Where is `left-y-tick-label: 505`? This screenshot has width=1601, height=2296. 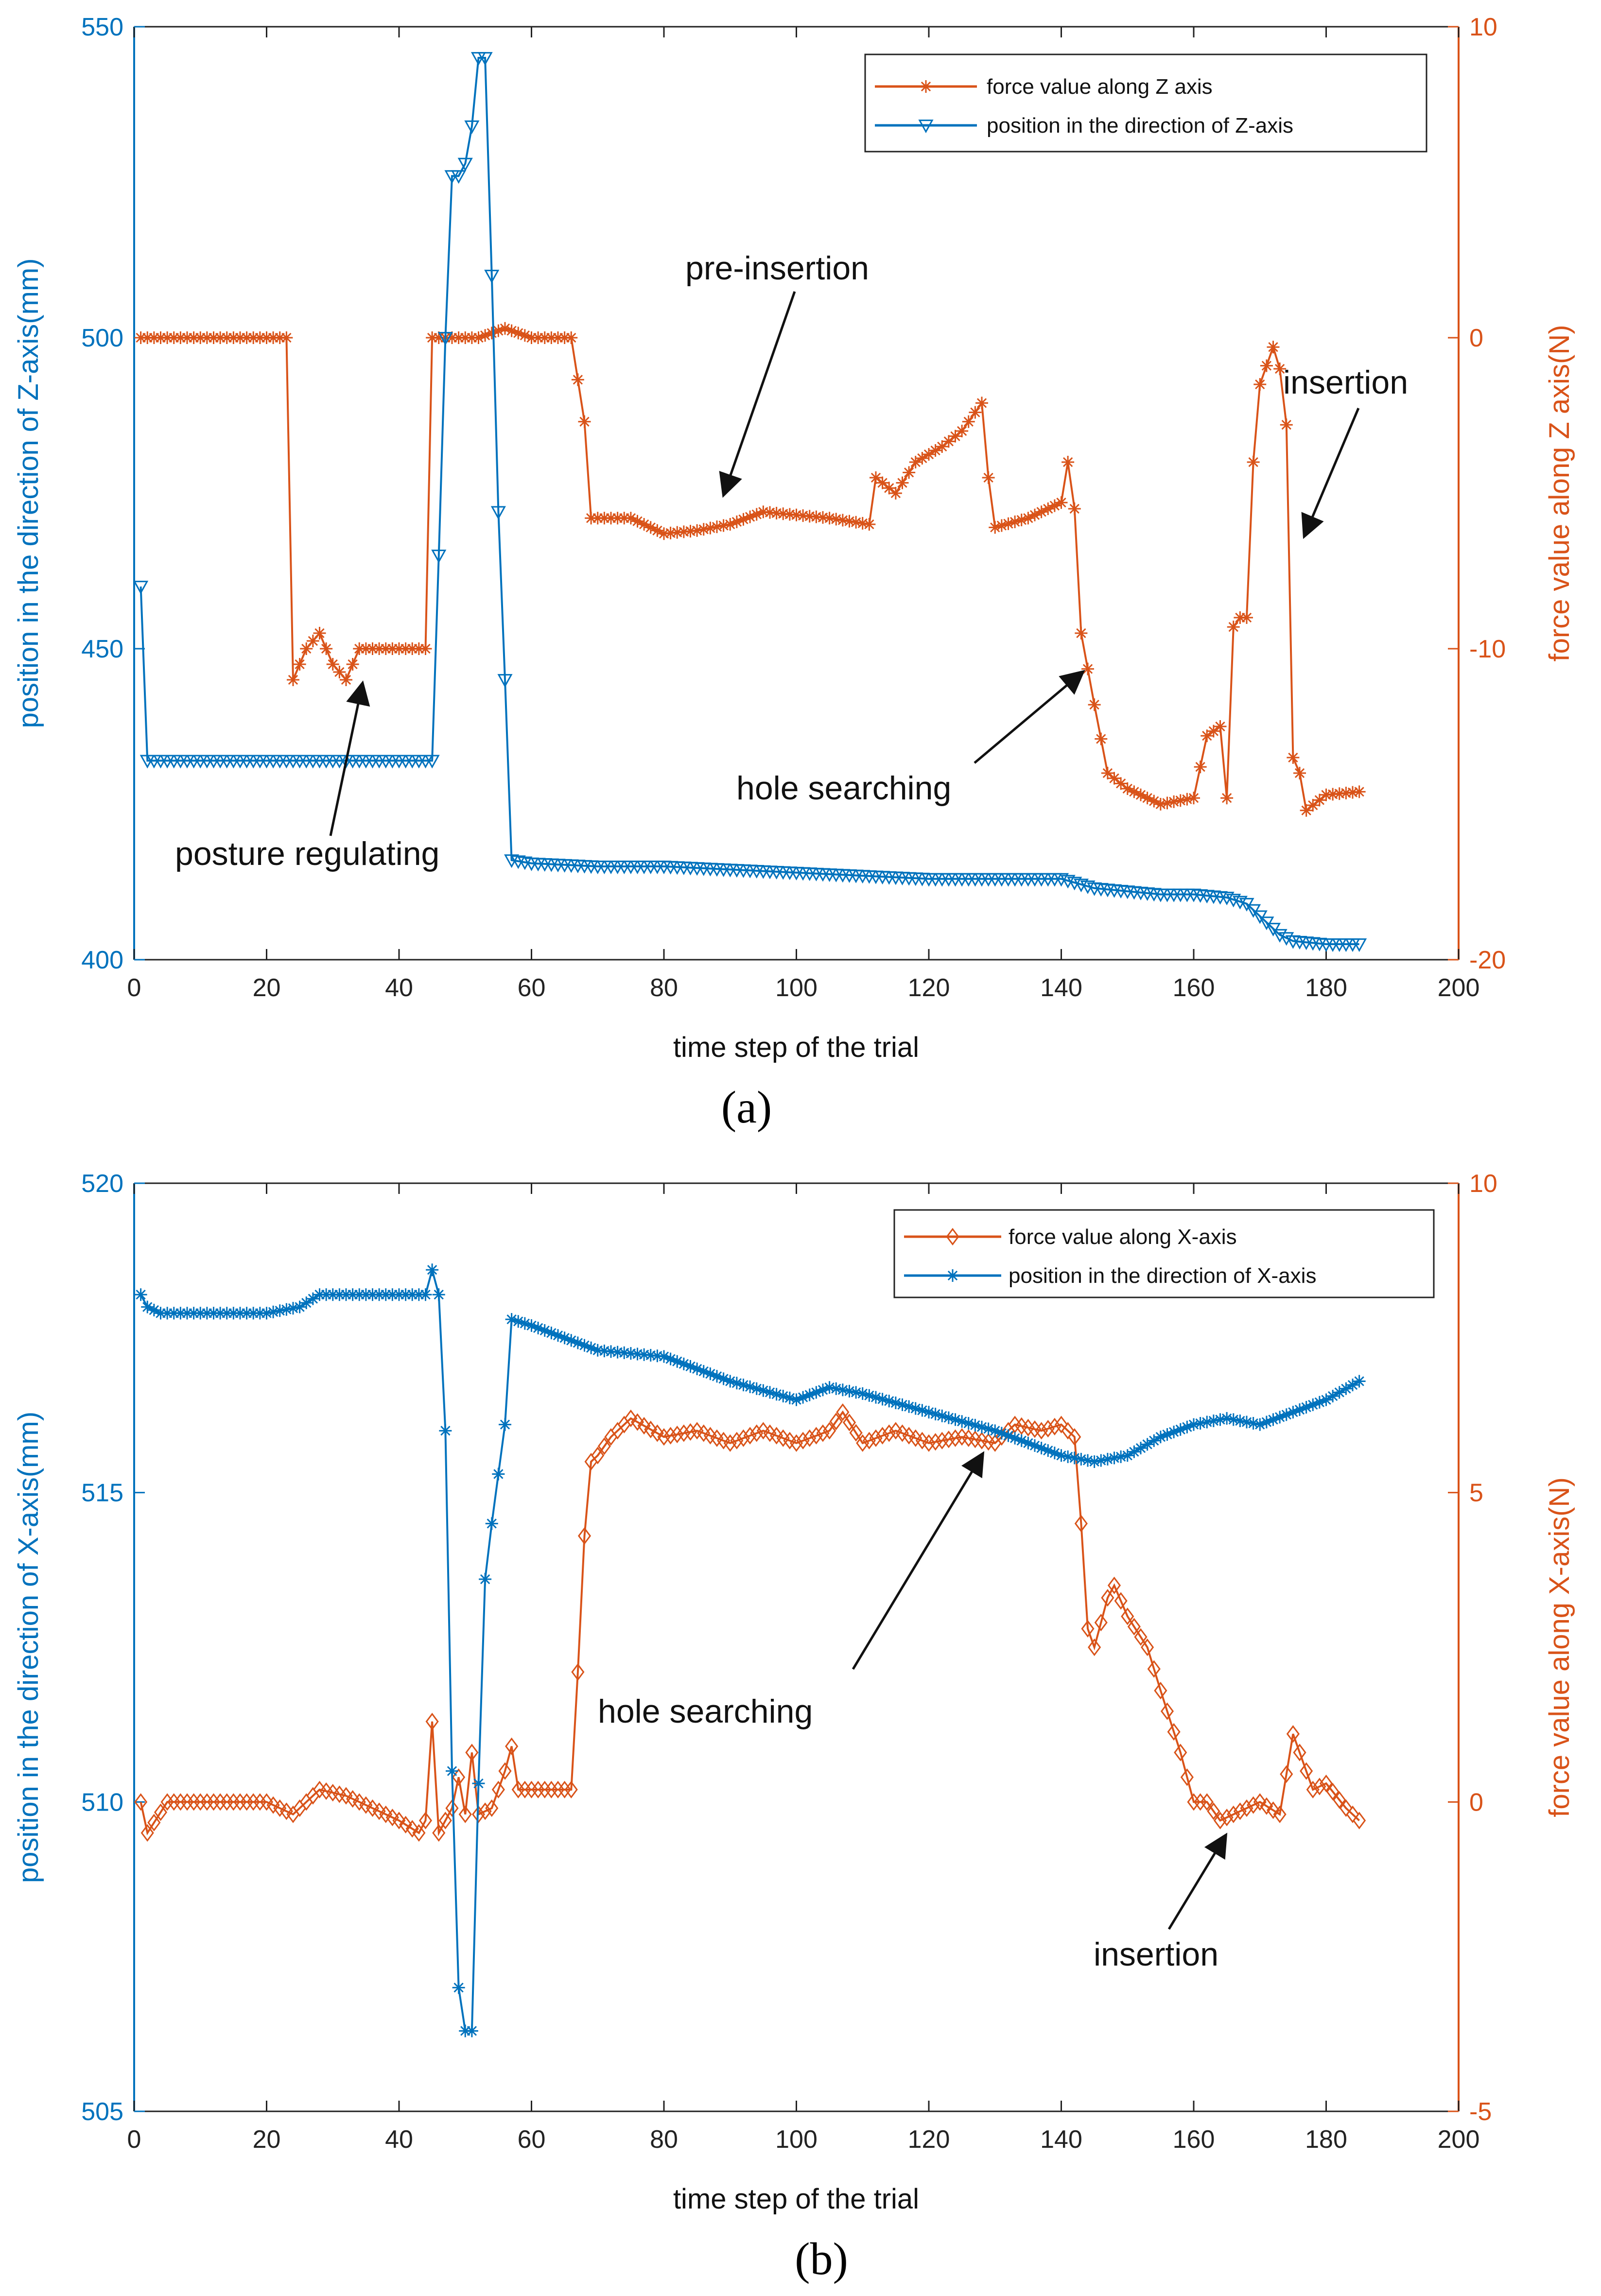
left-y-tick-label: 505 is located at coordinates (102, 2112).